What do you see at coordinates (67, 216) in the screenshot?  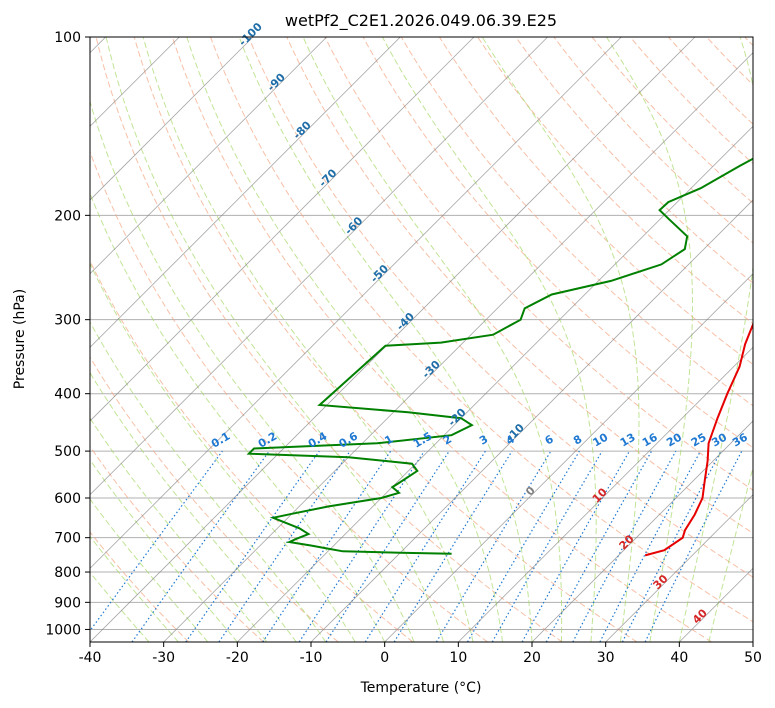 I see `y-tick-label: 200` at bounding box center [67, 216].